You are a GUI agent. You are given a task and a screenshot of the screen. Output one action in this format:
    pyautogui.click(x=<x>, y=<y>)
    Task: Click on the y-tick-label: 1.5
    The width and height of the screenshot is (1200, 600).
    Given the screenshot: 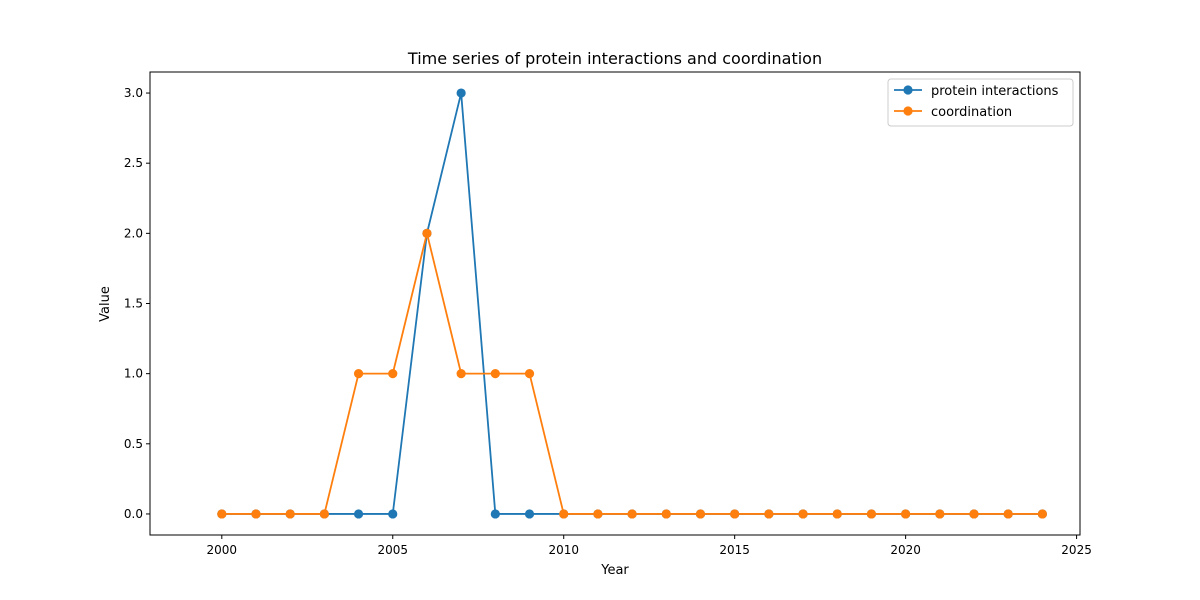 What is the action you would take?
    pyautogui.click(x=133, y=304)
    